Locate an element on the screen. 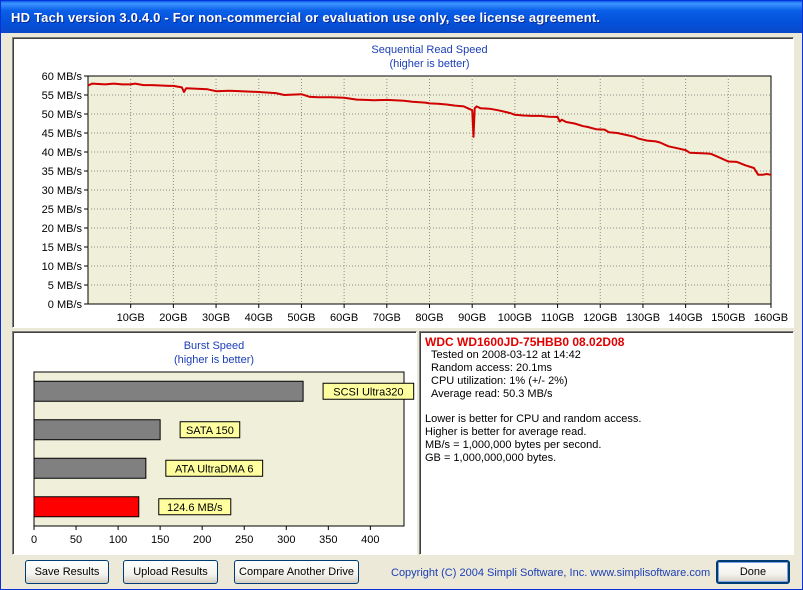 Image resolution: width=803 pixels, height=590 pixels. y-tick-label: 20 MB/s is located at coordinates (62, 229).